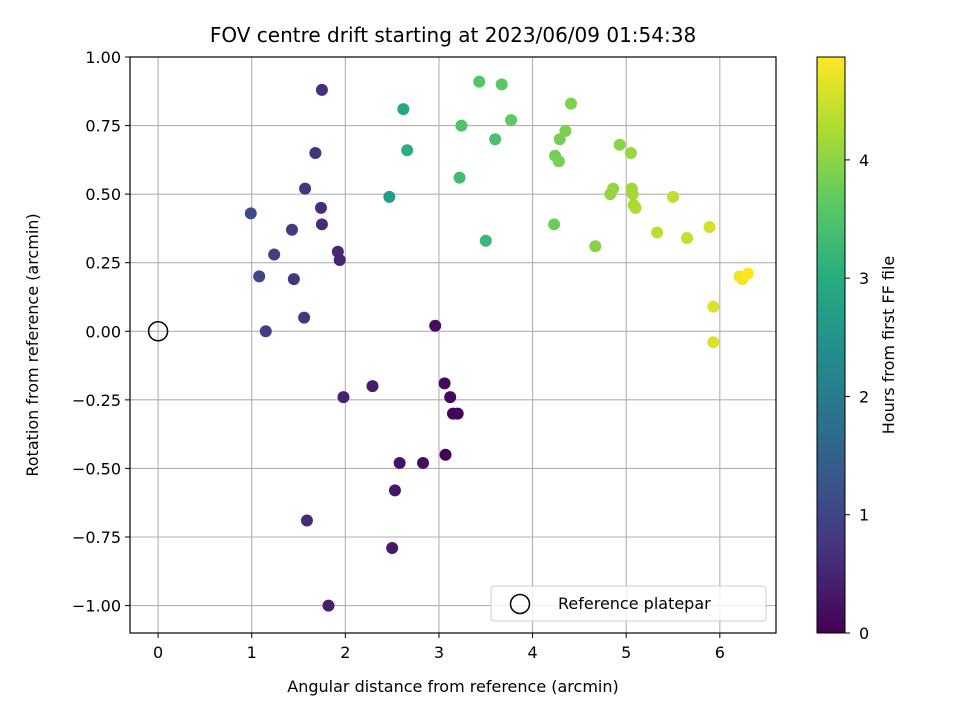 This screenshot has height=720, width=960. Describe the element at coordinates (532, 652) in the screenshot. I see `x-tick-label: 4` at that location.